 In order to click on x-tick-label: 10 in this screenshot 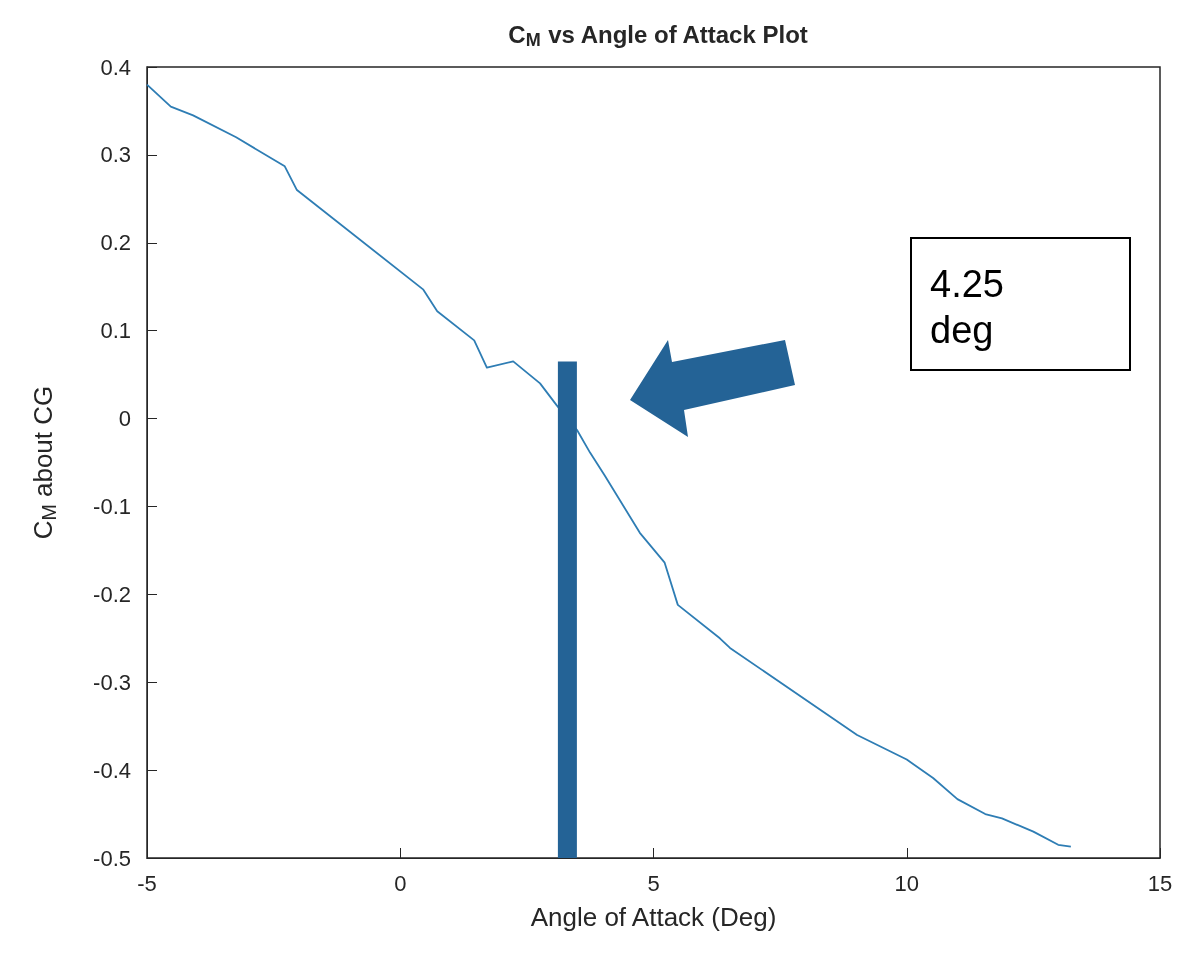, I will do `click(906, 883)`.